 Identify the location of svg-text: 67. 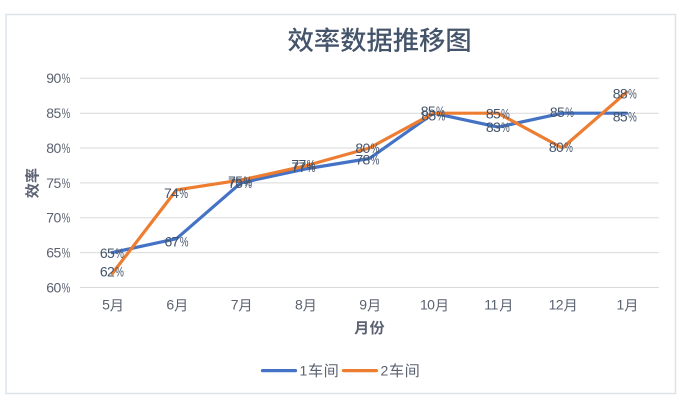
(171, 242).